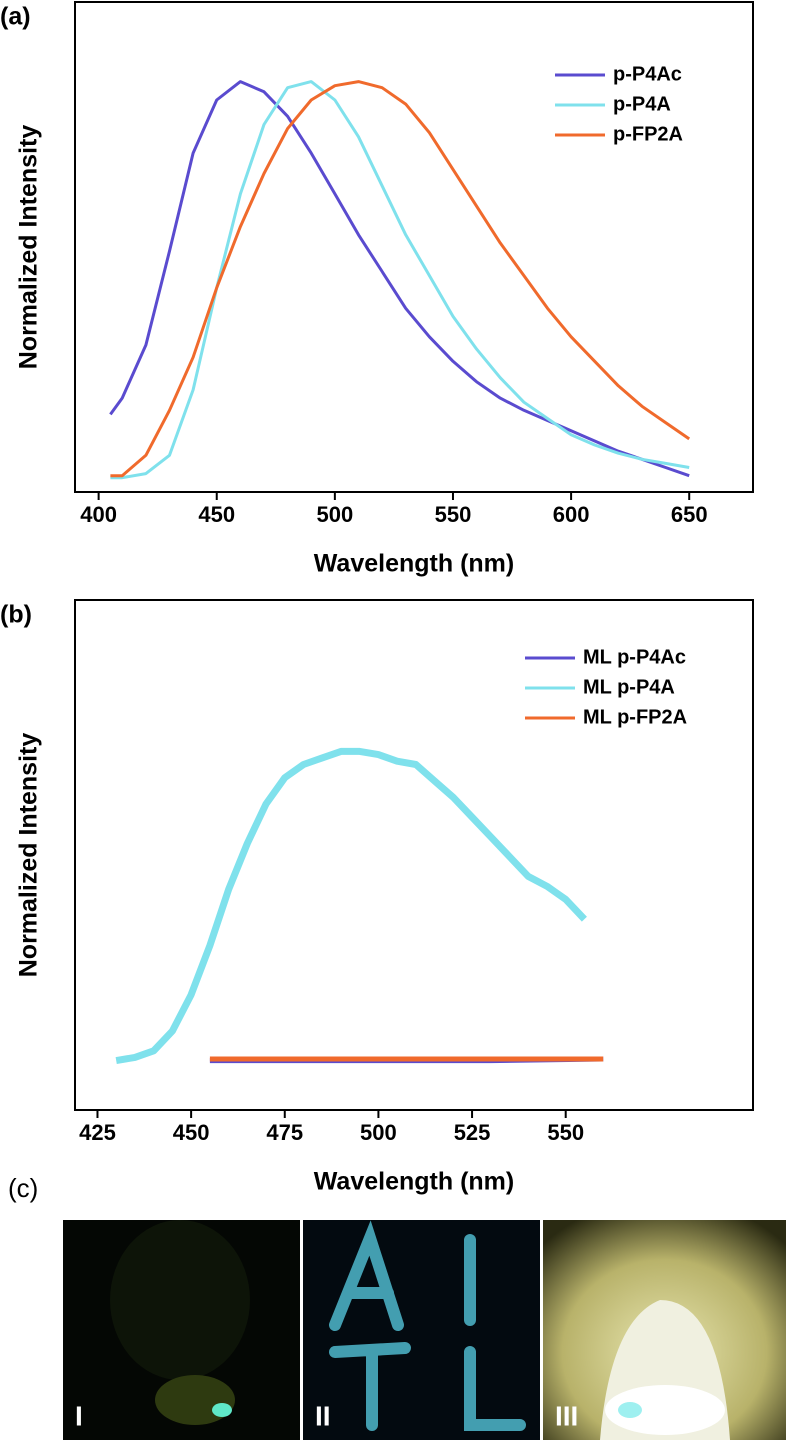  What do you see at coordinates (16, 615) in the screenshot?
I see `panel-label: (b)` at bounding box center [16, 615].